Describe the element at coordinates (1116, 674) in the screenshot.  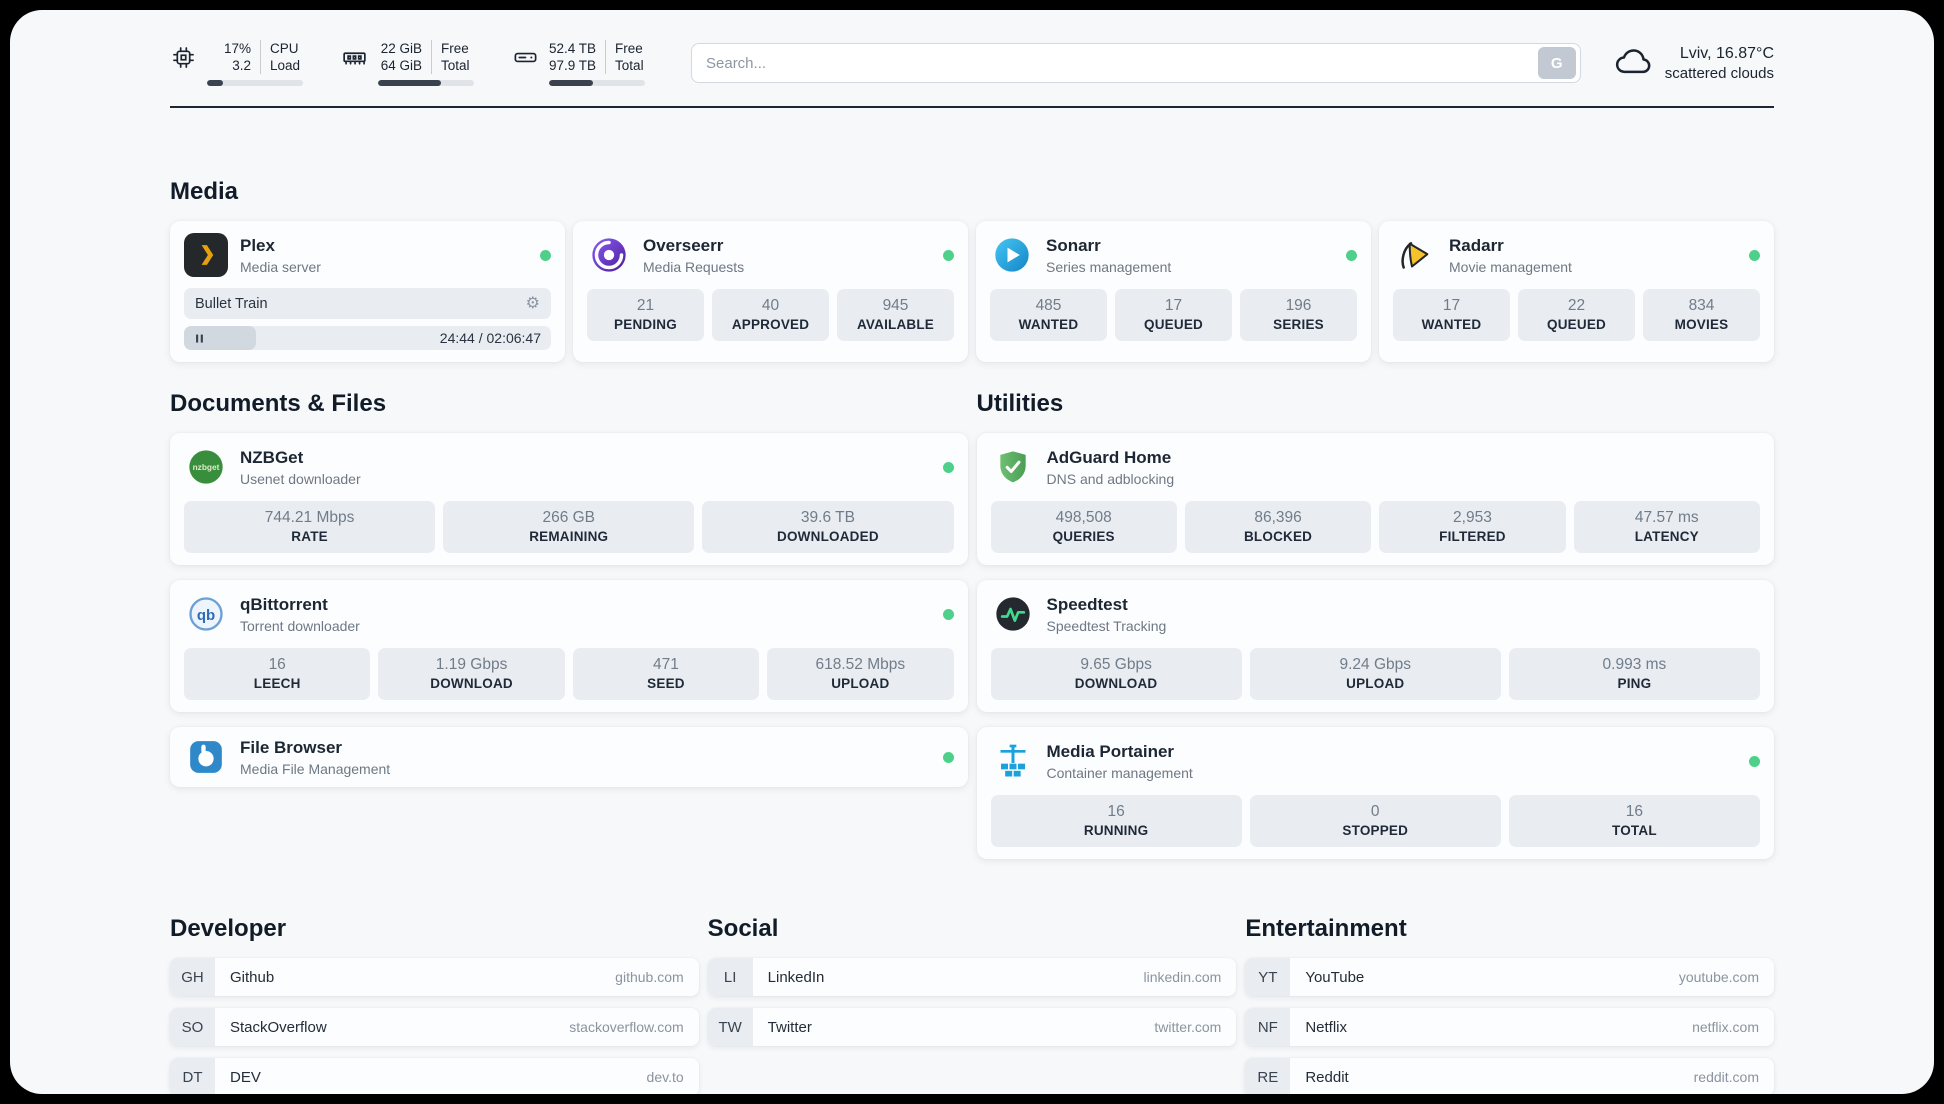
I see `stat-download: 9.65 Gbps DOWNLOAD` at that location.